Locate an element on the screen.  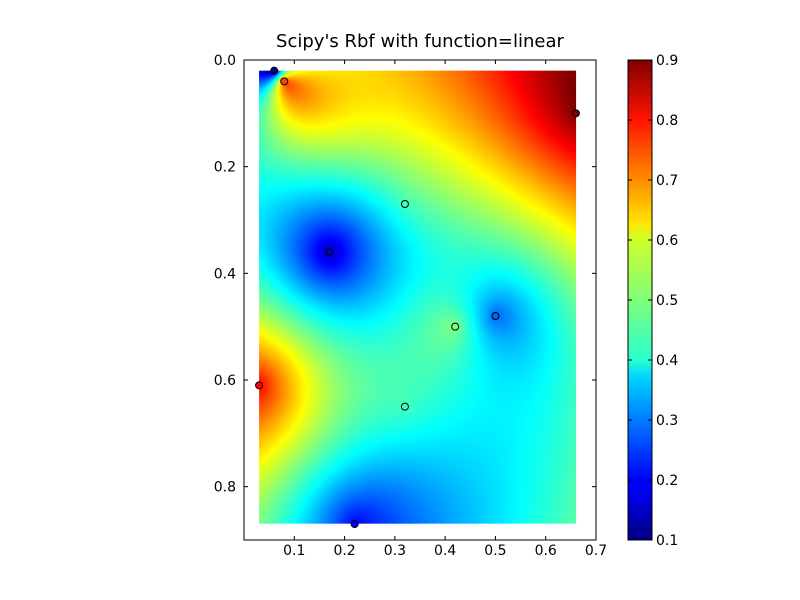
colorbar-axis: 0.1 0.2 0.3 0.4 0.5 0.6 0.7 0.8 0.9 is located at coordinates (653, 301).